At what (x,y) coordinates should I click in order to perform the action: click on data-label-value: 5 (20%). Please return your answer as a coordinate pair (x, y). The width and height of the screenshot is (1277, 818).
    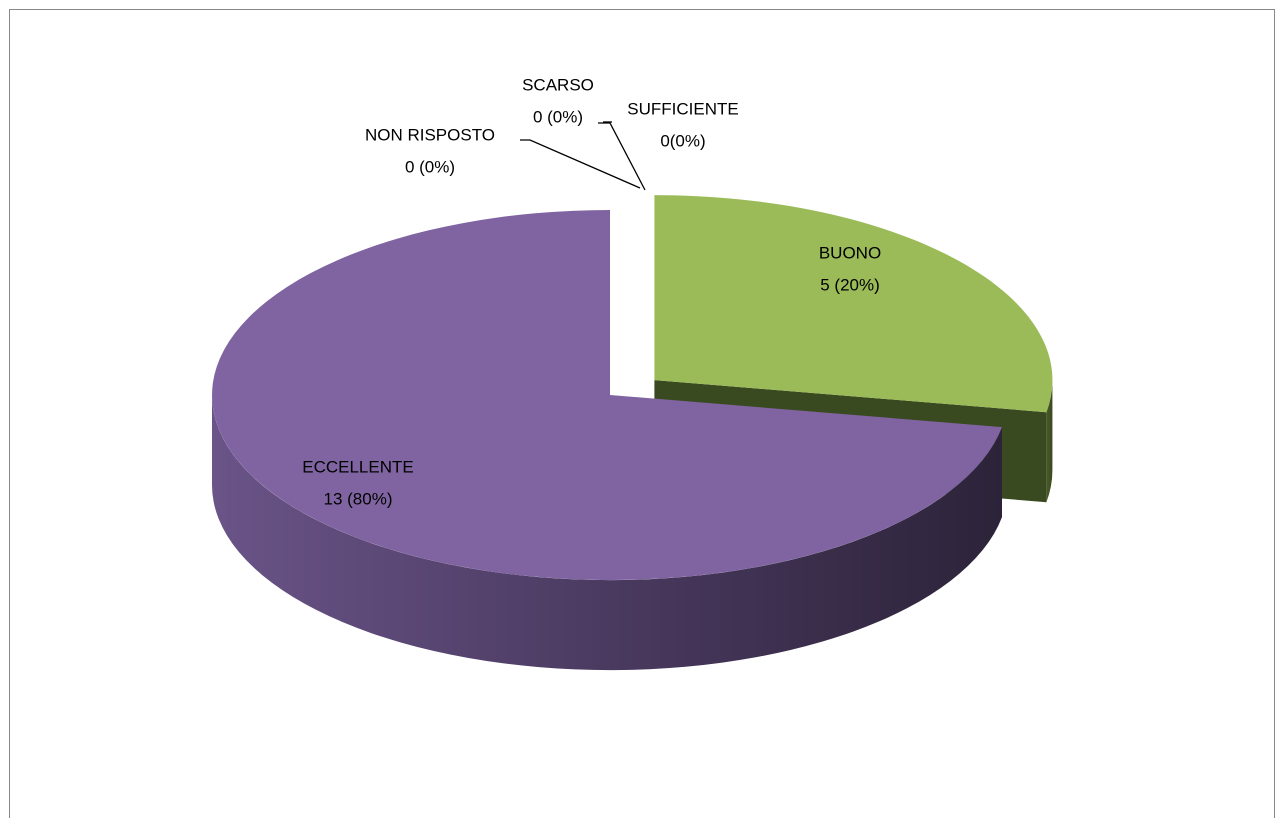
    Looking at the image, I should click on (850, 284).